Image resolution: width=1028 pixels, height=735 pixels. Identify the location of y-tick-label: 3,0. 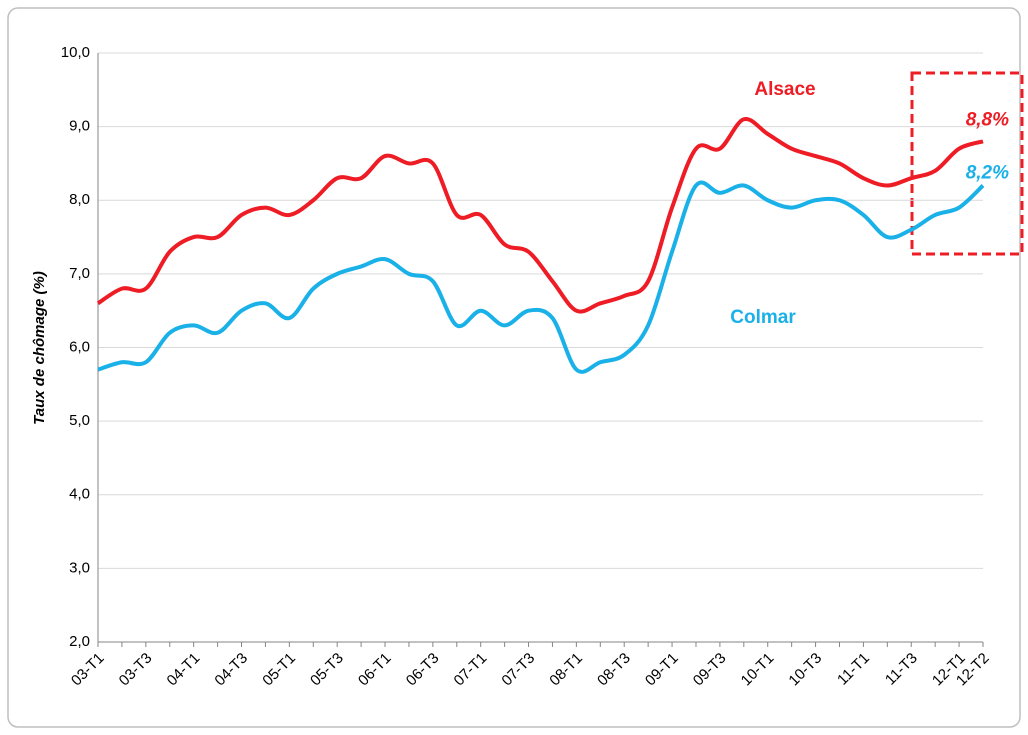
(79, 567).